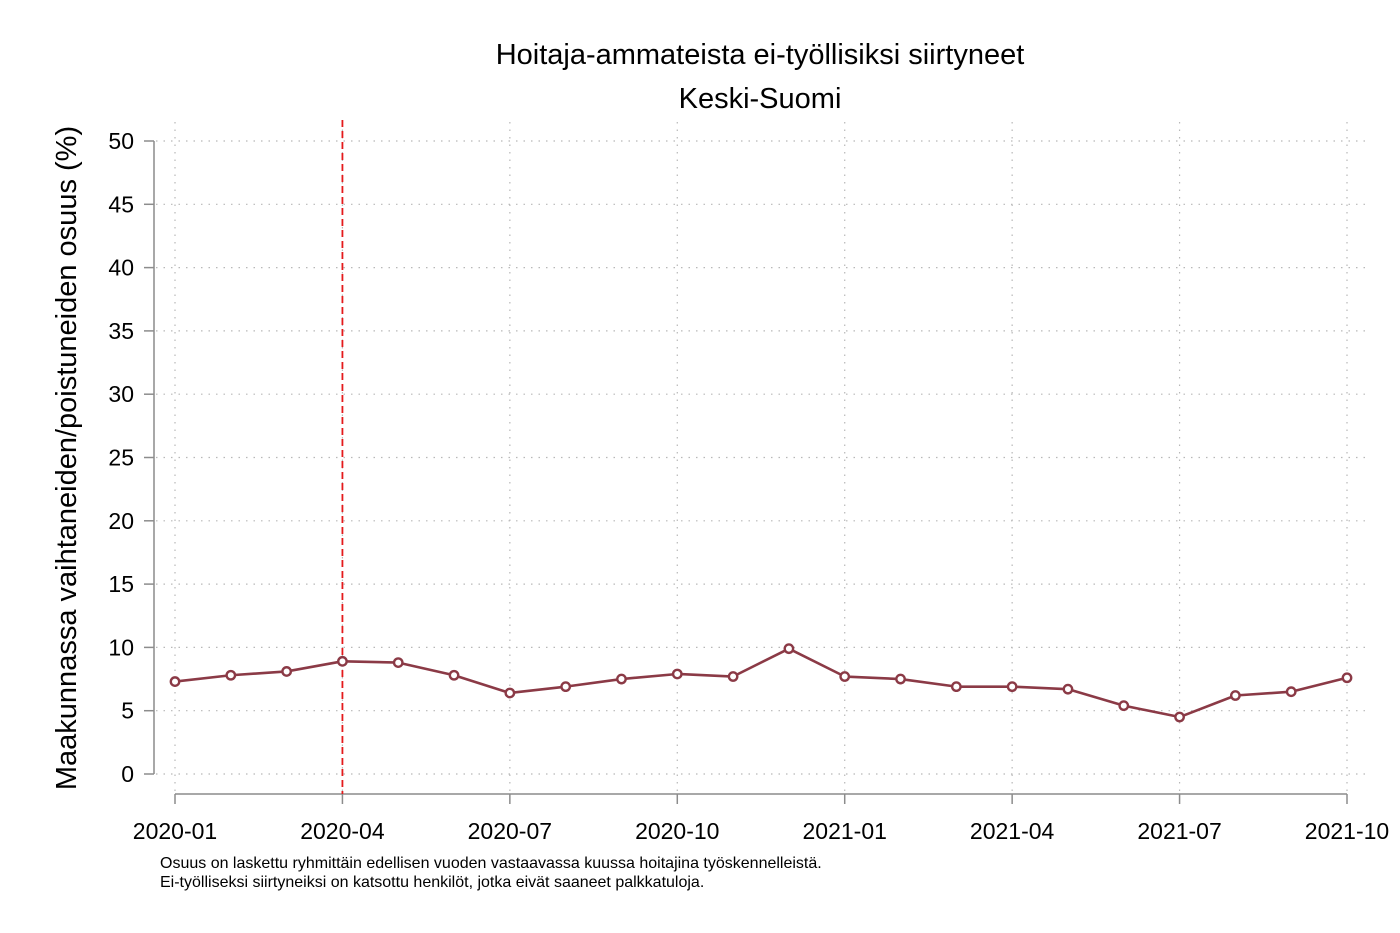  I want to click on y-tick-label: 20, so click(121, 521).